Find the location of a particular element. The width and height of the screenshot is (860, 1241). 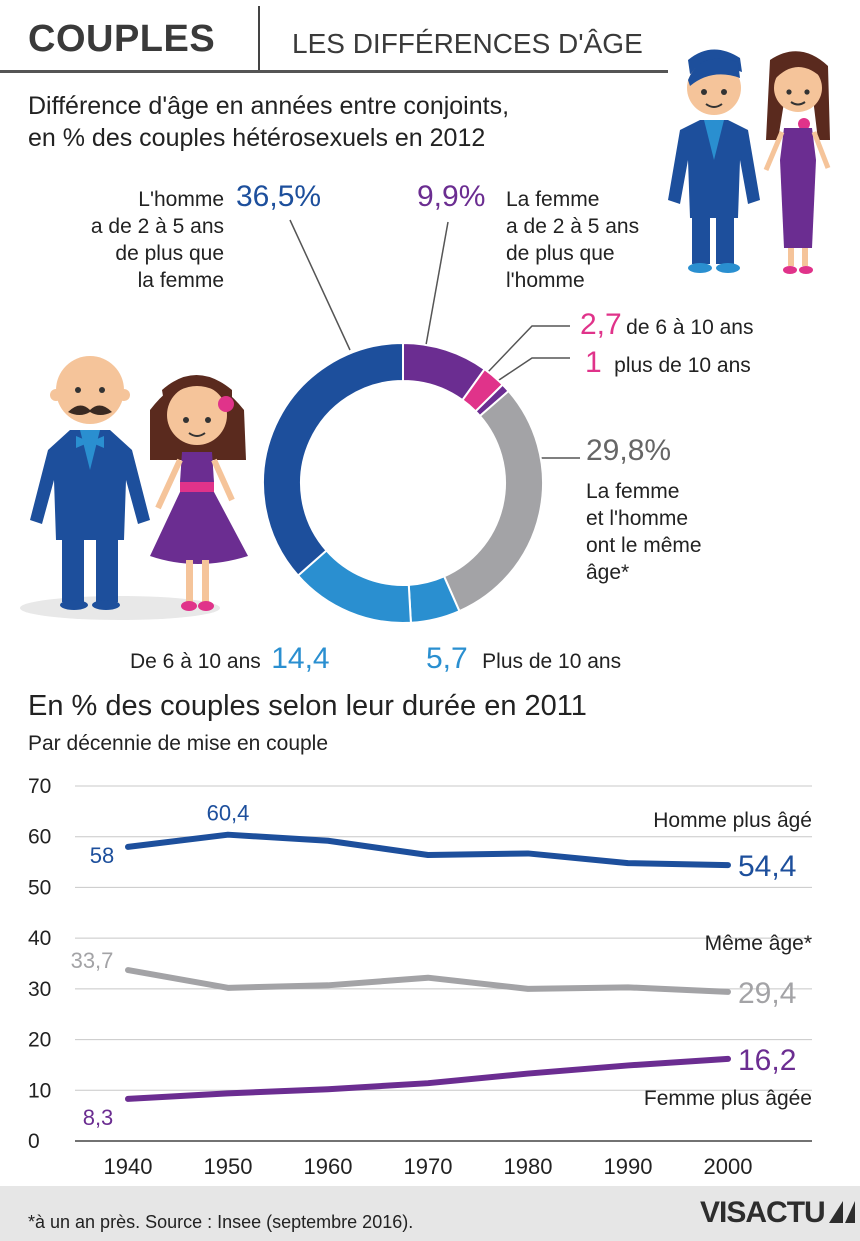

value-man-6-10: 14,4 is located at coordinates (300, 658).